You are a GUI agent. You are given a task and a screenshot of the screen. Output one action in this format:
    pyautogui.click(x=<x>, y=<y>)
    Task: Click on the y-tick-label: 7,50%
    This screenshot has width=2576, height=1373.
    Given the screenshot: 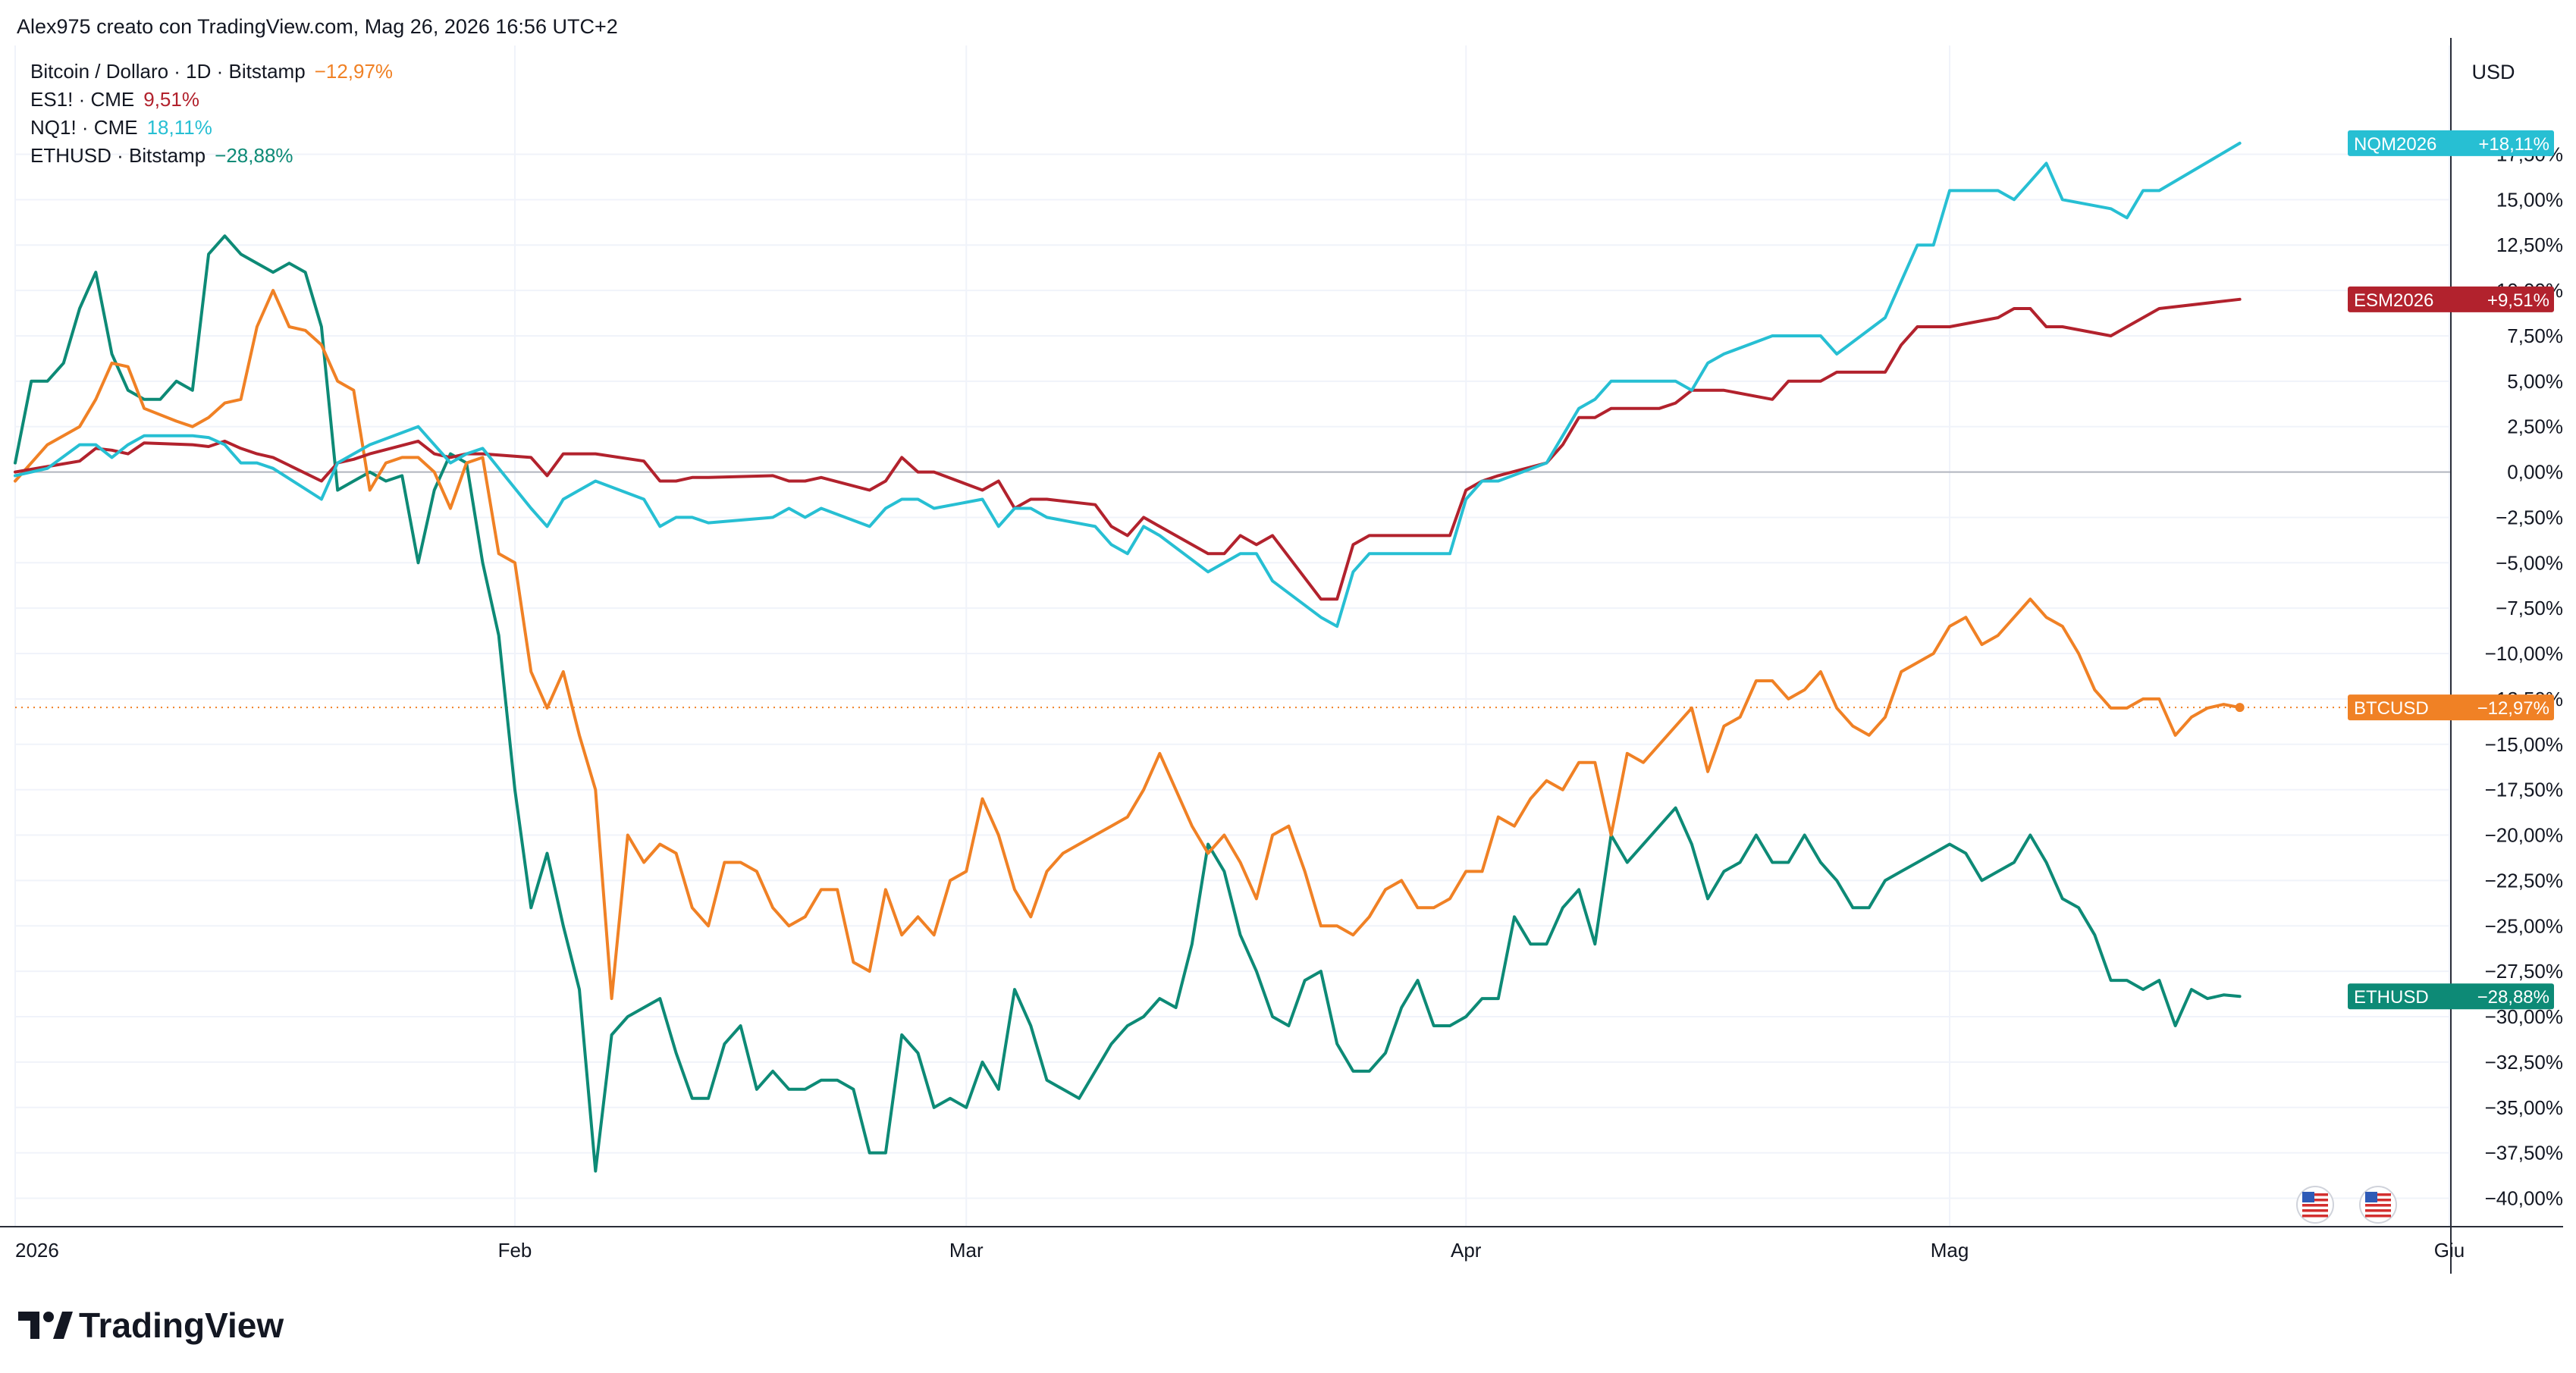 What is the action you would take?
    pyautogui.click(x=2535, y=335)
    